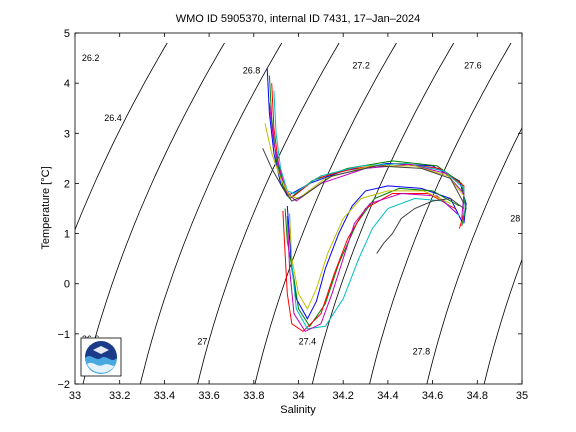 The image size is (576, 432). Describe the element at coordinates (422, 351) in the screenshot. I see `density-contour-label: 27.8` at that location.